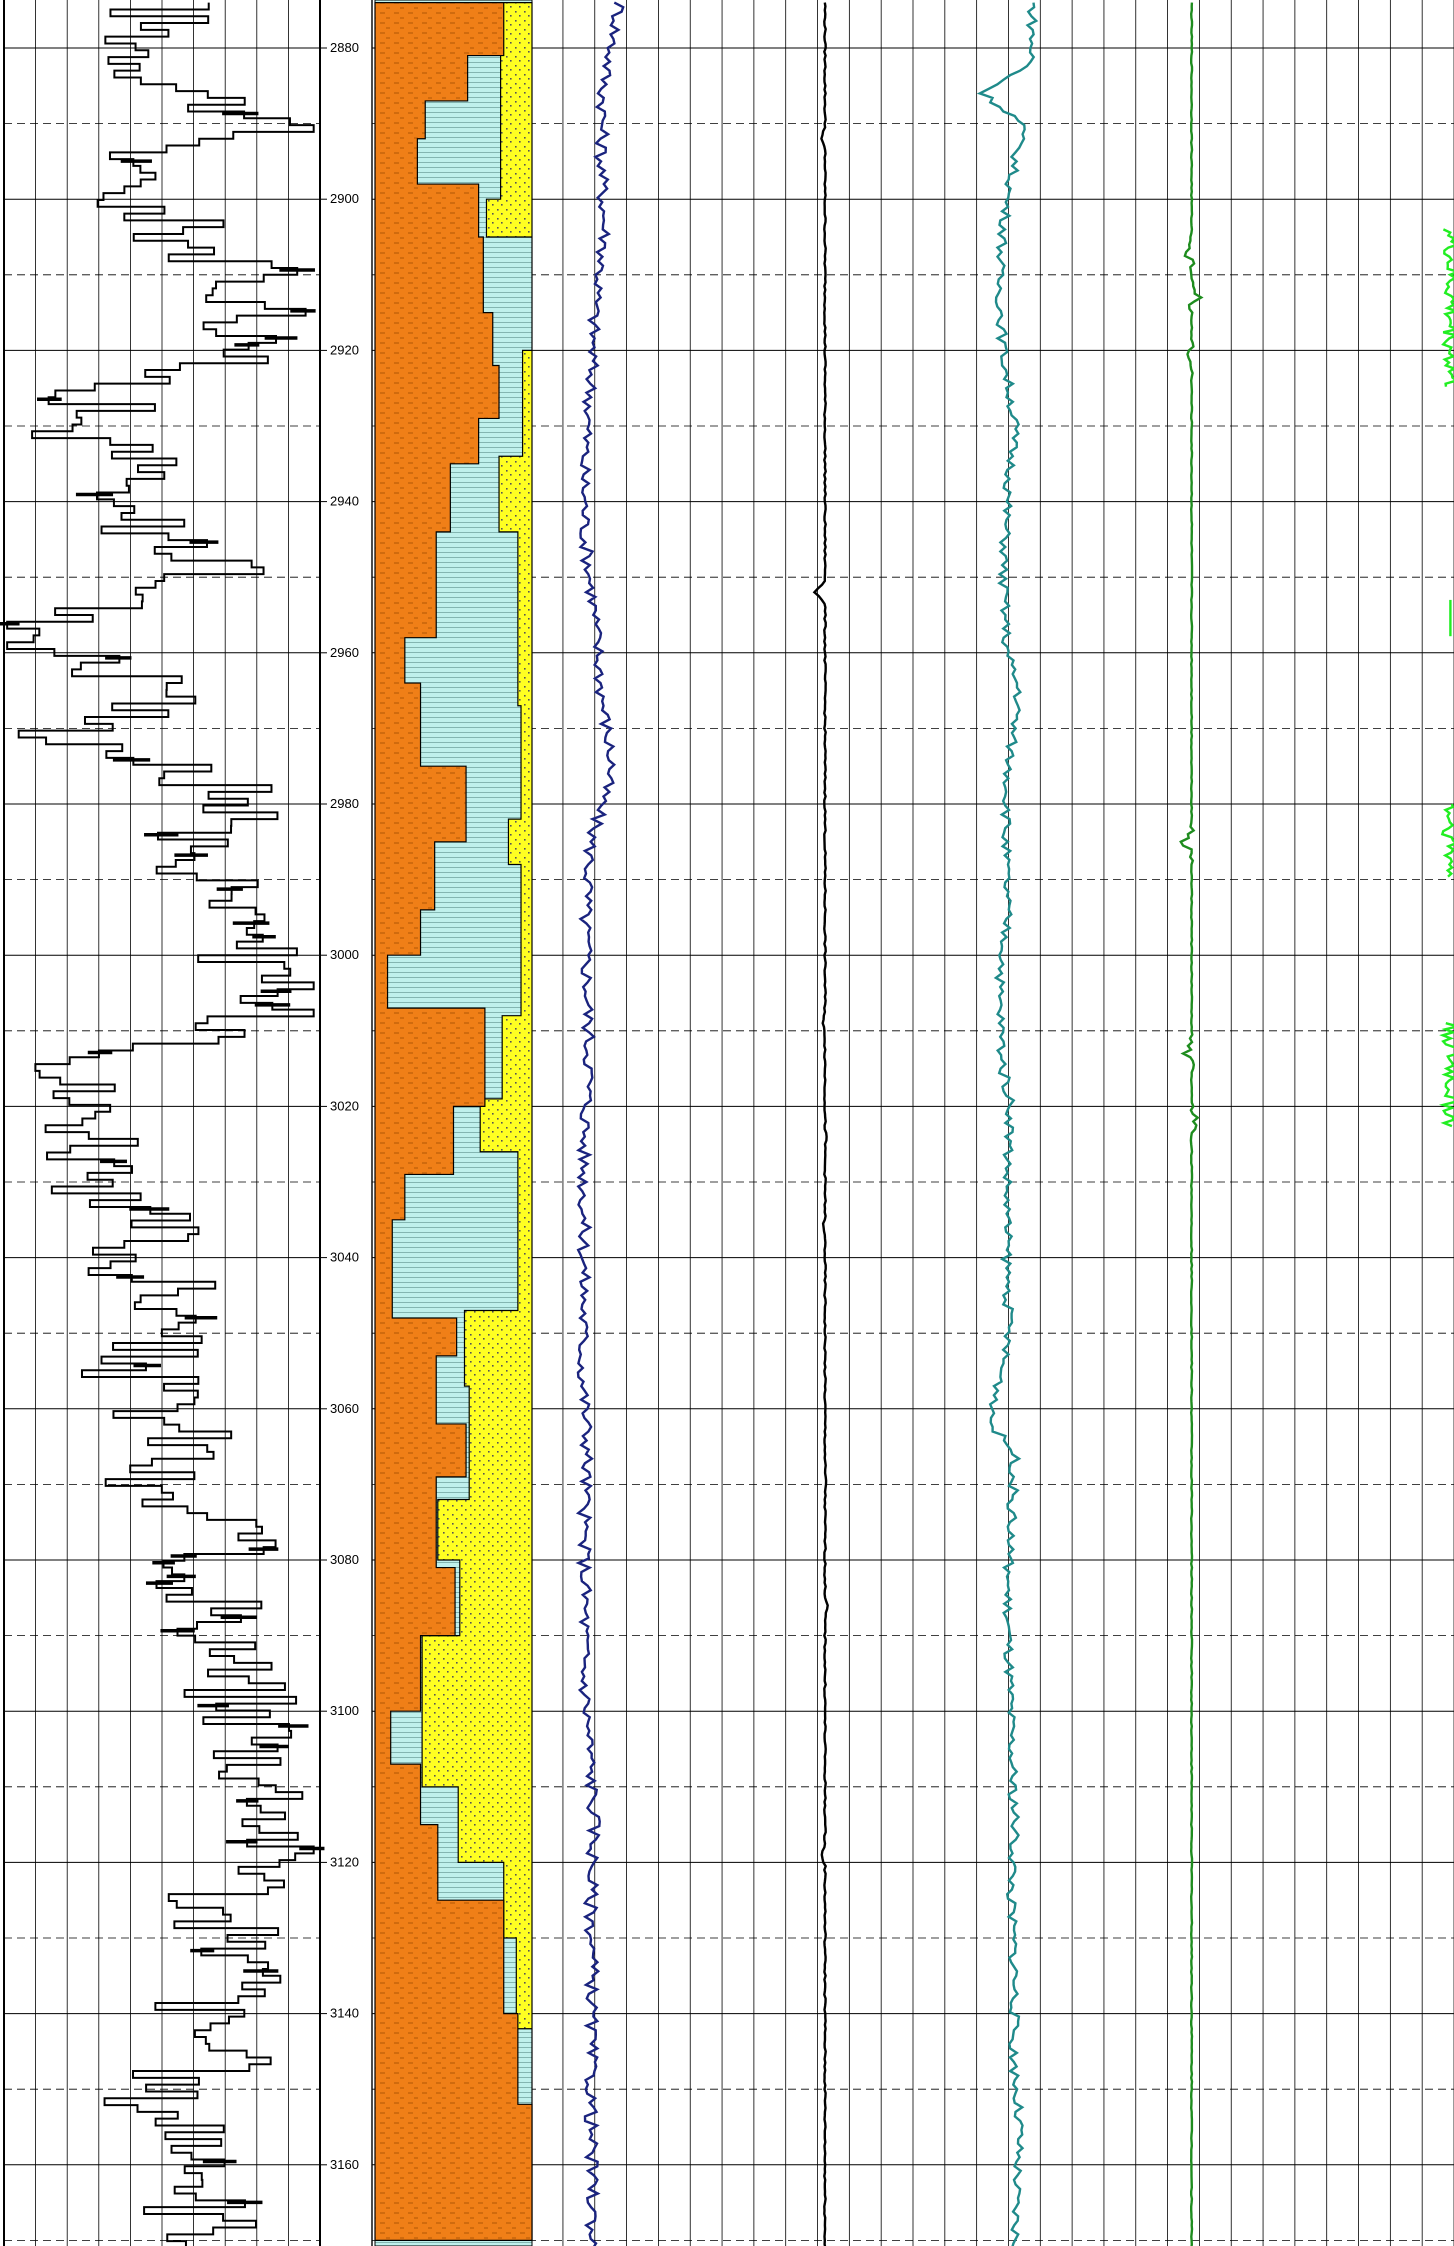 The height and width of the screenshot is (2246, 1454). Describe the element at coordinates (344, 47) in the screenshot. I see `depth-label-2880: 2880` at that location.